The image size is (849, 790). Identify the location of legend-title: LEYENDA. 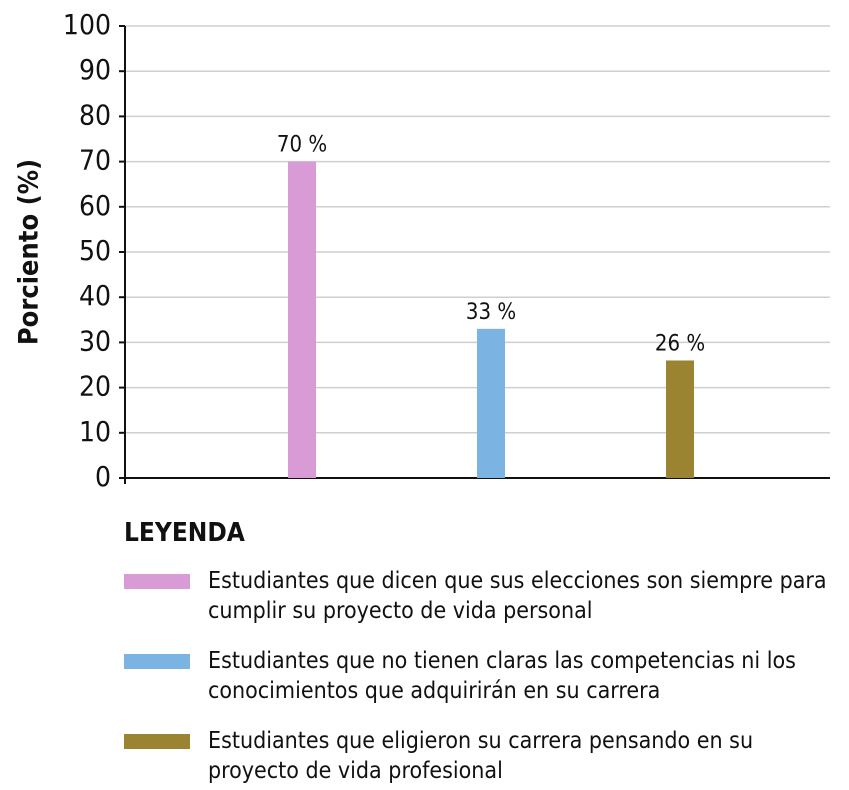
(184, 533).